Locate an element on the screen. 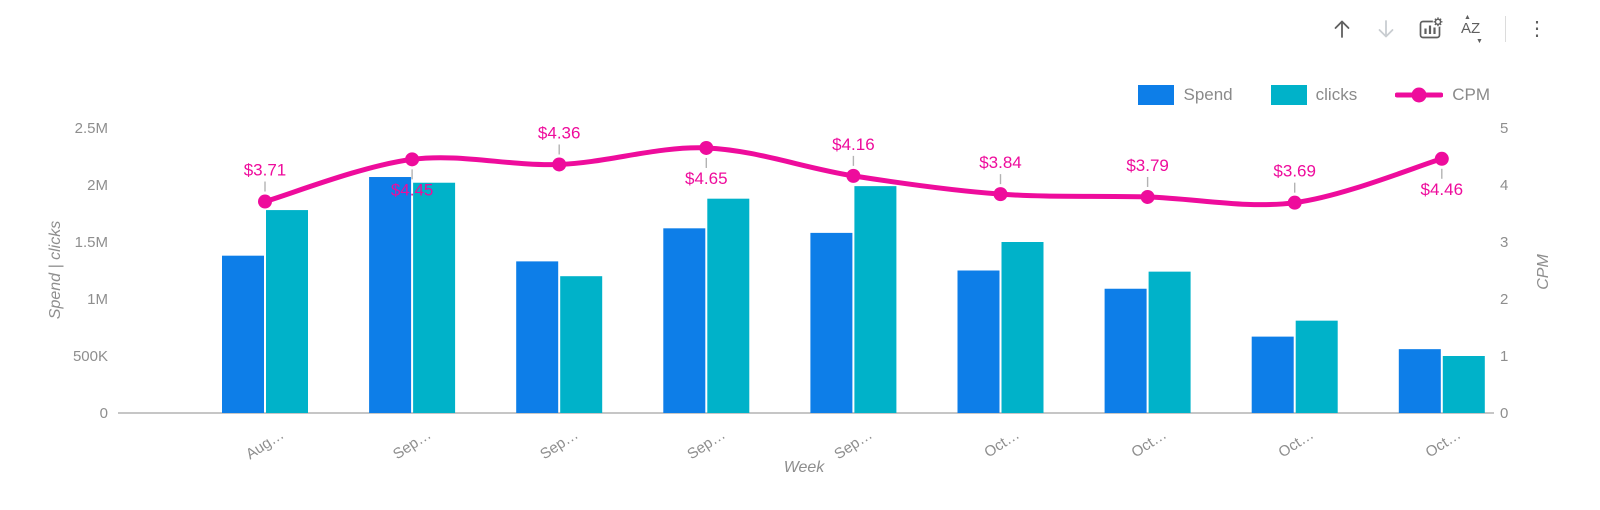 This screenshot has width=1600, height=510. legend-item-spend: Spend is located at coordinates (1185, 95).